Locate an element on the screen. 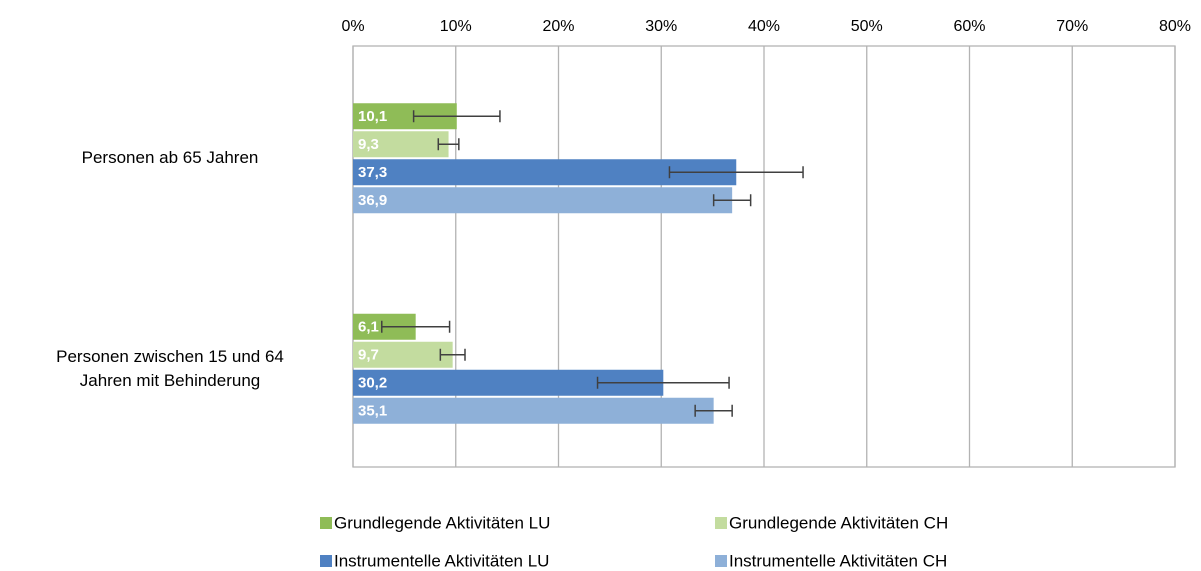 The height and width of the screenshot is (571, 1201). value-label: 35,1 is located at coordinates (372, 411).